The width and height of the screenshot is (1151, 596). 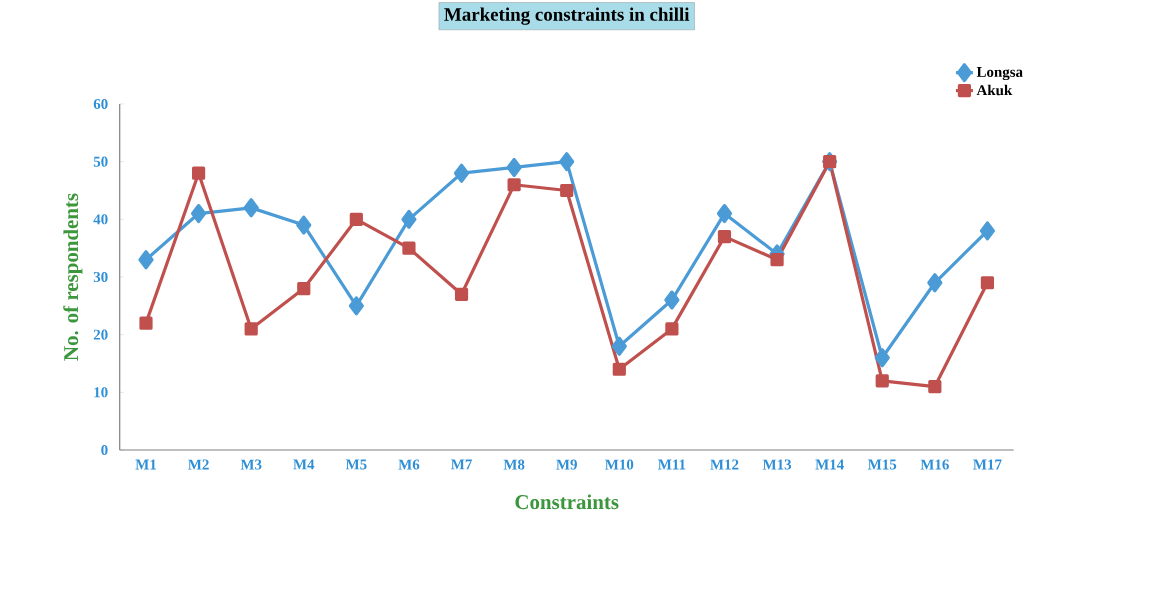 I want to click on x-axis-title: Constraints, so click(x=567, y=502).